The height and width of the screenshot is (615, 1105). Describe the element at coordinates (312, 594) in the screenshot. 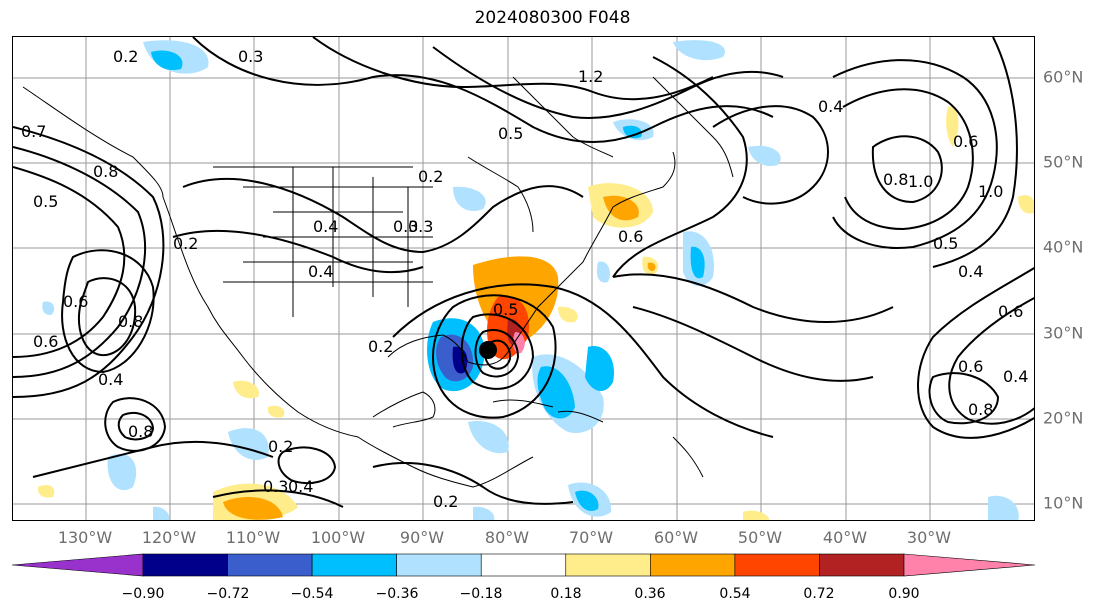

I see `colorbar-tick-label: −0.54` at that location.